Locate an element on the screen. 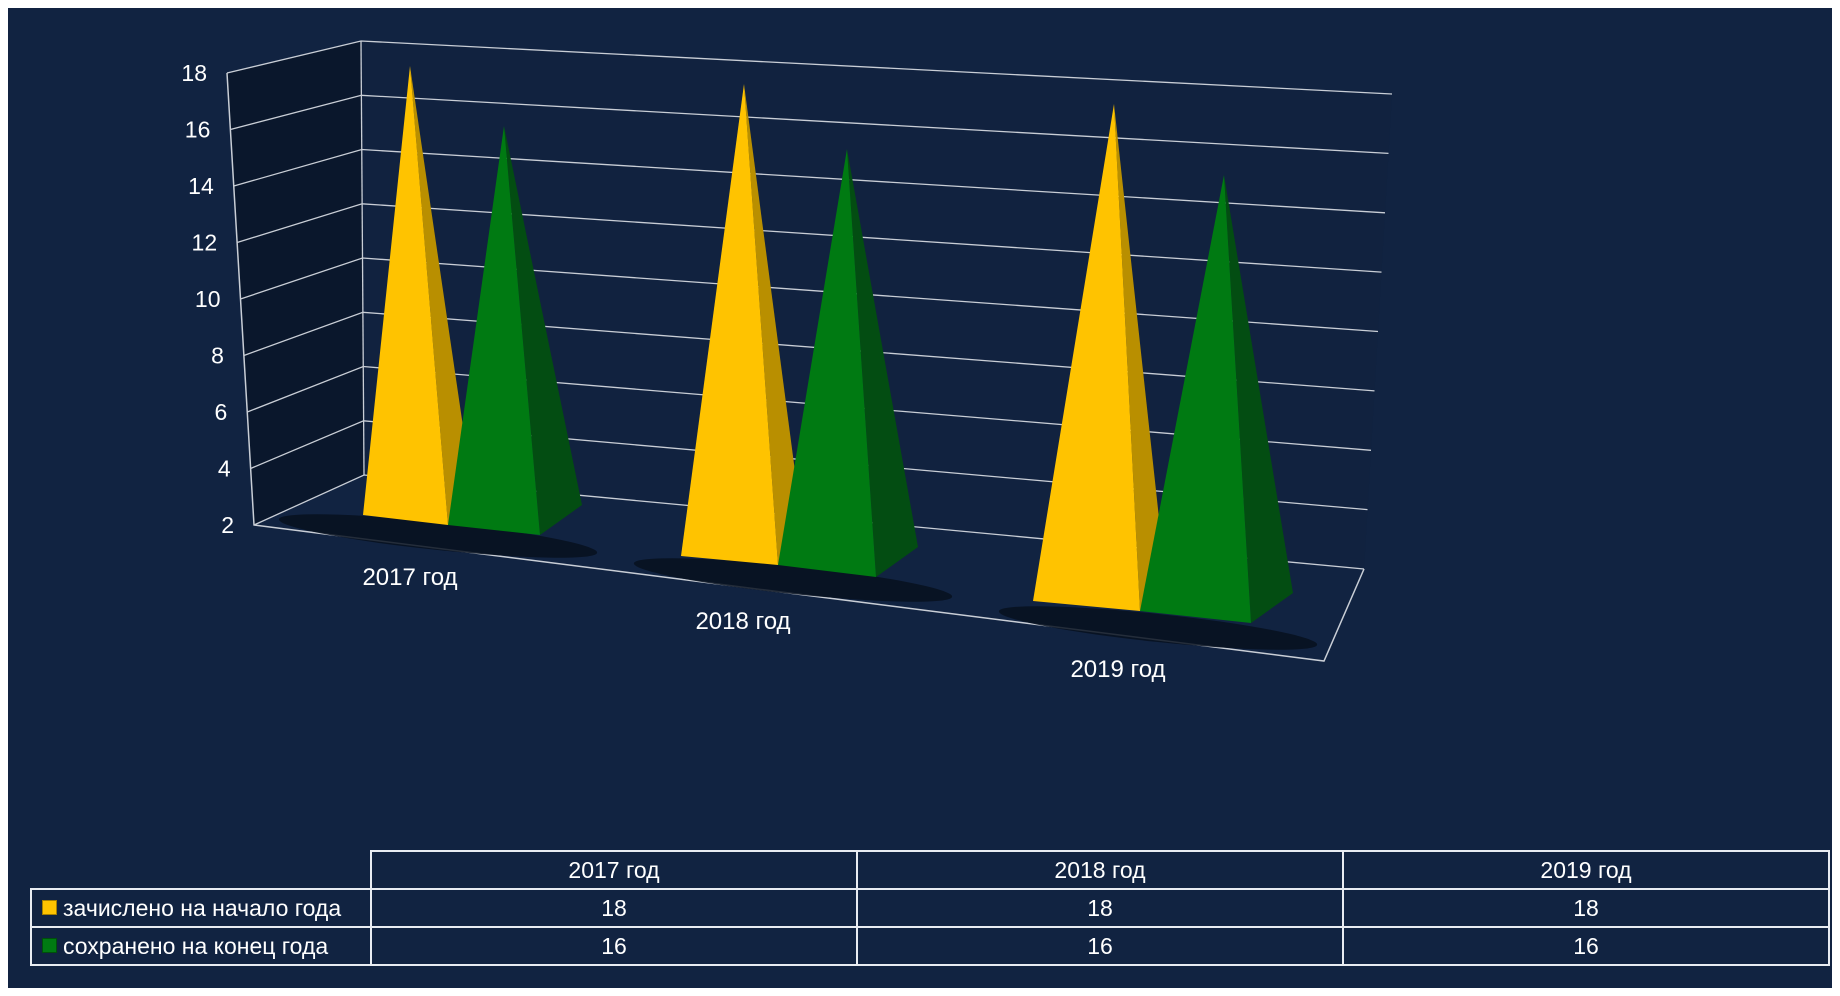  table-header-2018: 2018 год is located at coordinates (1100, 870).